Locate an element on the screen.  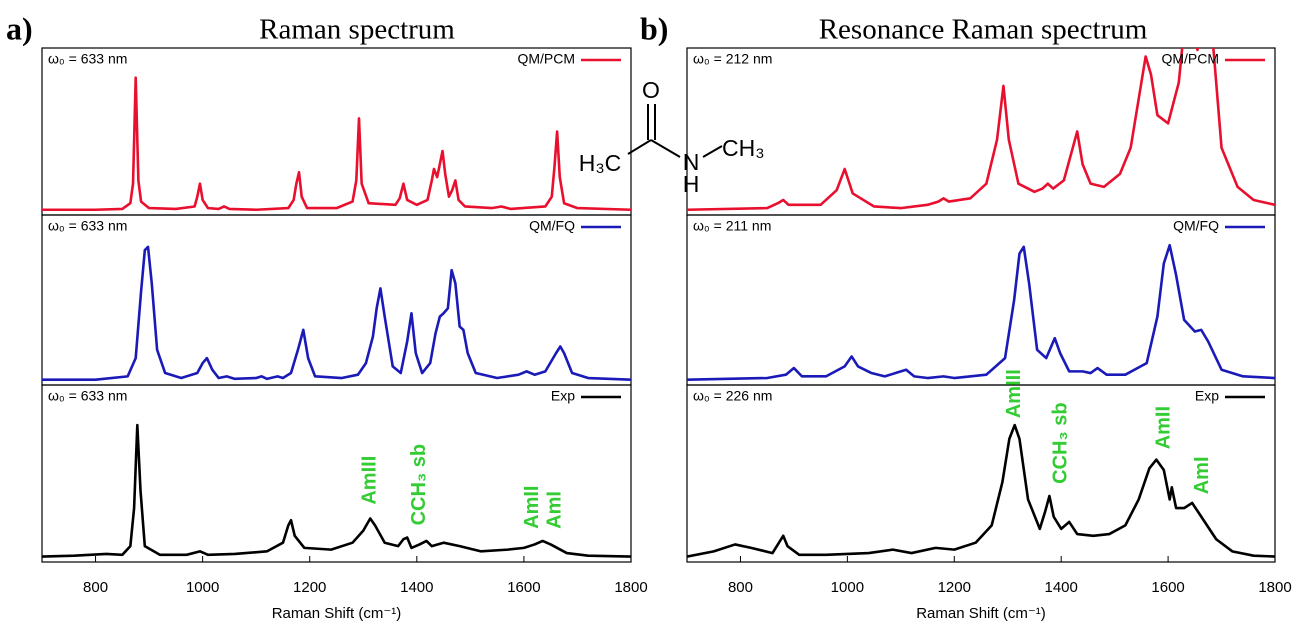
annotation: ω₀ = 212 nm is located at coordinates (732, 59).